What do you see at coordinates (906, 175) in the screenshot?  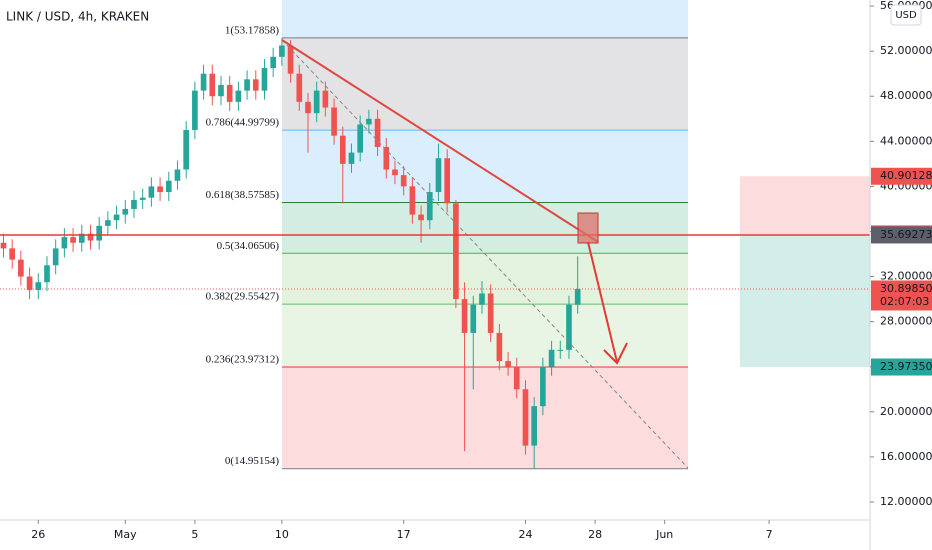 I see `price-label: 40.90128` at bounding box center [906, 175].